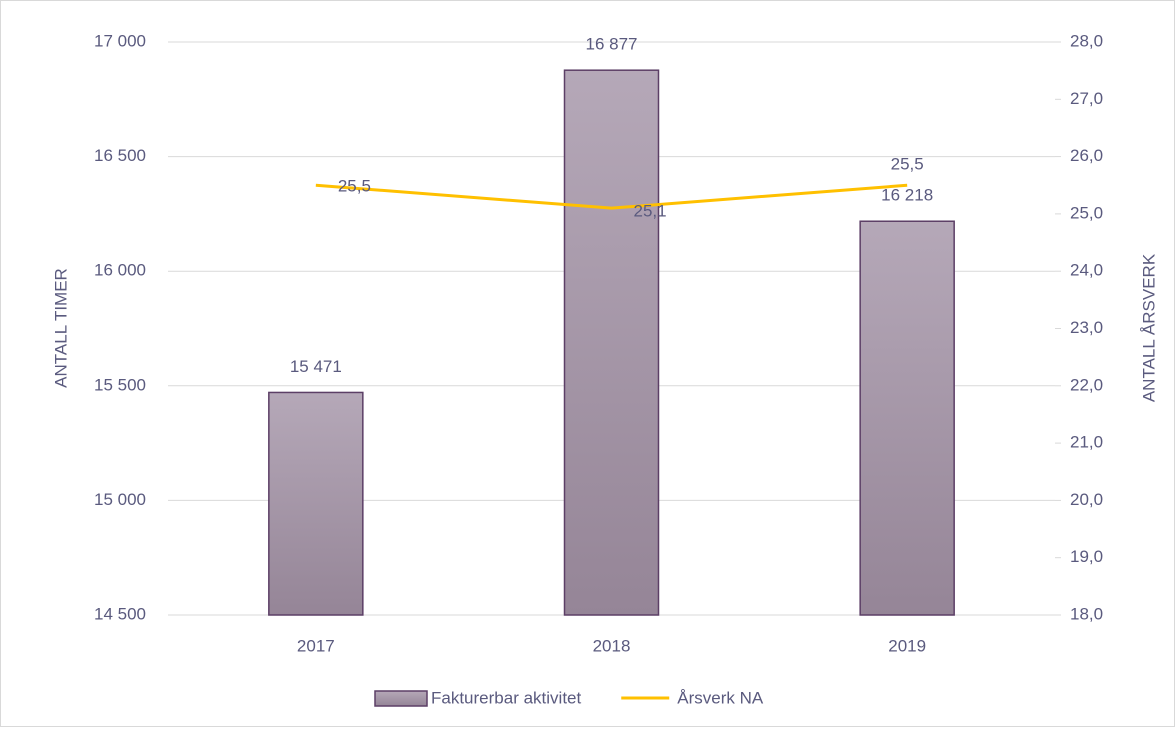 This screenshot has width=1176, height=733. I want to click on y2-axis-label: ANTALL ÅRSVERK, so click(1148, 327).